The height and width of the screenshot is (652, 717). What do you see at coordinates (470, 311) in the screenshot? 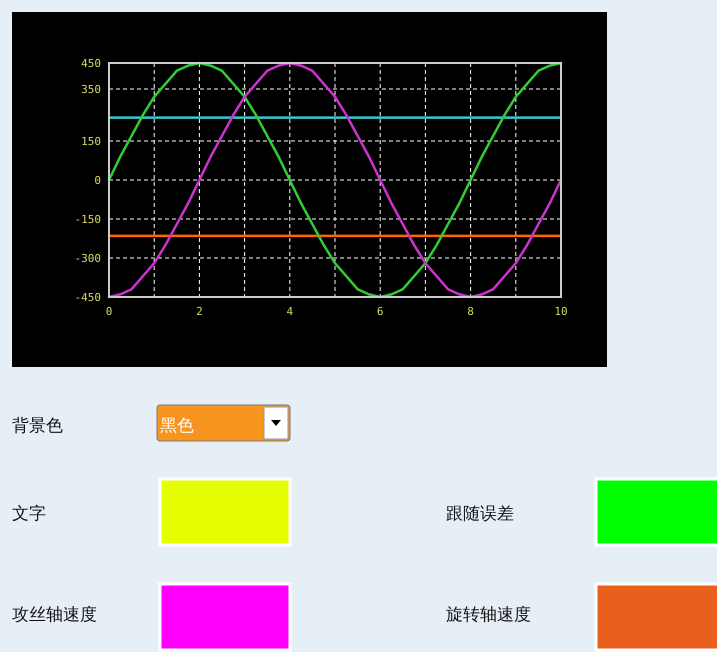
I see `x-tick-label: 8` at bounding box center [470, 311].